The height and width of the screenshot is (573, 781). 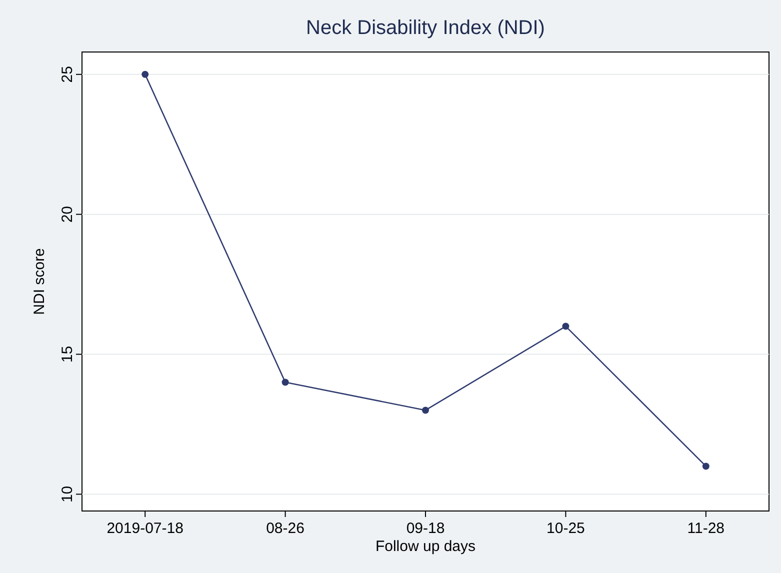 I want to click on y-tick-label: 15, so click(x=67, y=354).